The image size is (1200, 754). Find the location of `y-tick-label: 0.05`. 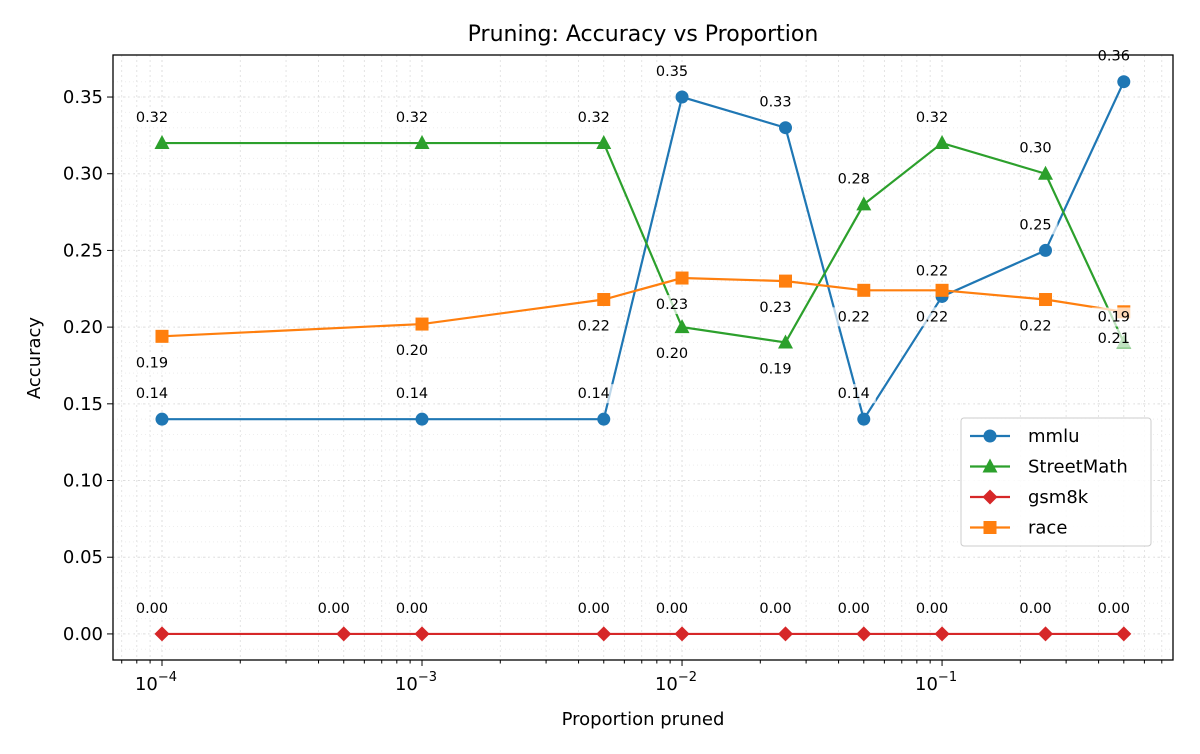

y-tick-label: 0.05 is located at coordinates (83, 557).